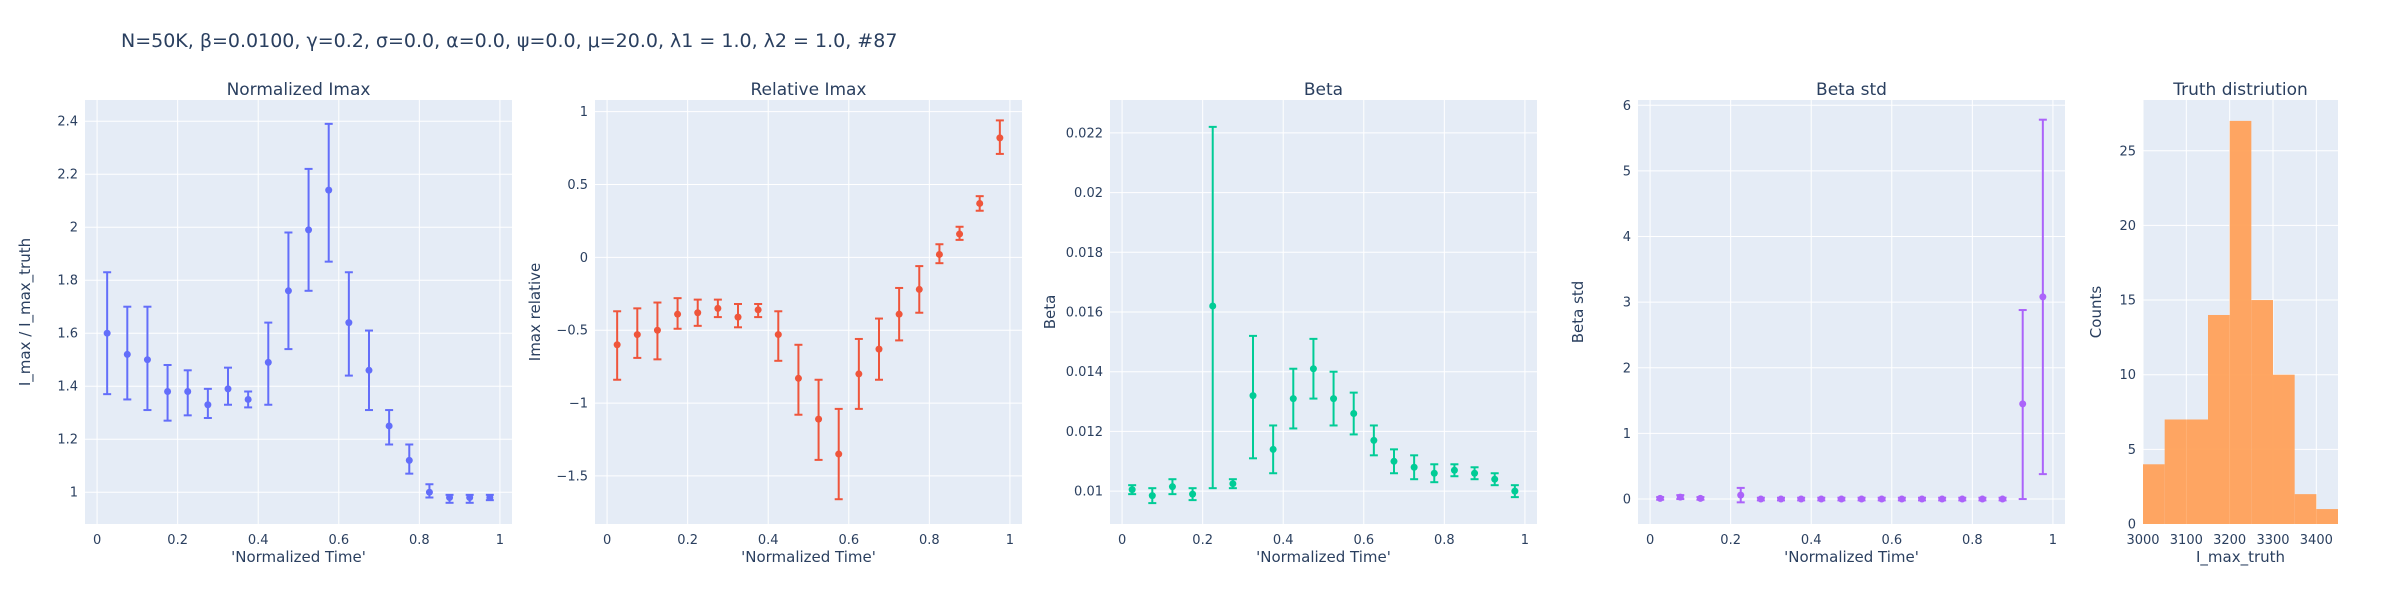 The image size is (2400, 600). Describe the element at coordinates (2240, 90) in the screenshot. I see `panel-title: Truth distriution` at that location.